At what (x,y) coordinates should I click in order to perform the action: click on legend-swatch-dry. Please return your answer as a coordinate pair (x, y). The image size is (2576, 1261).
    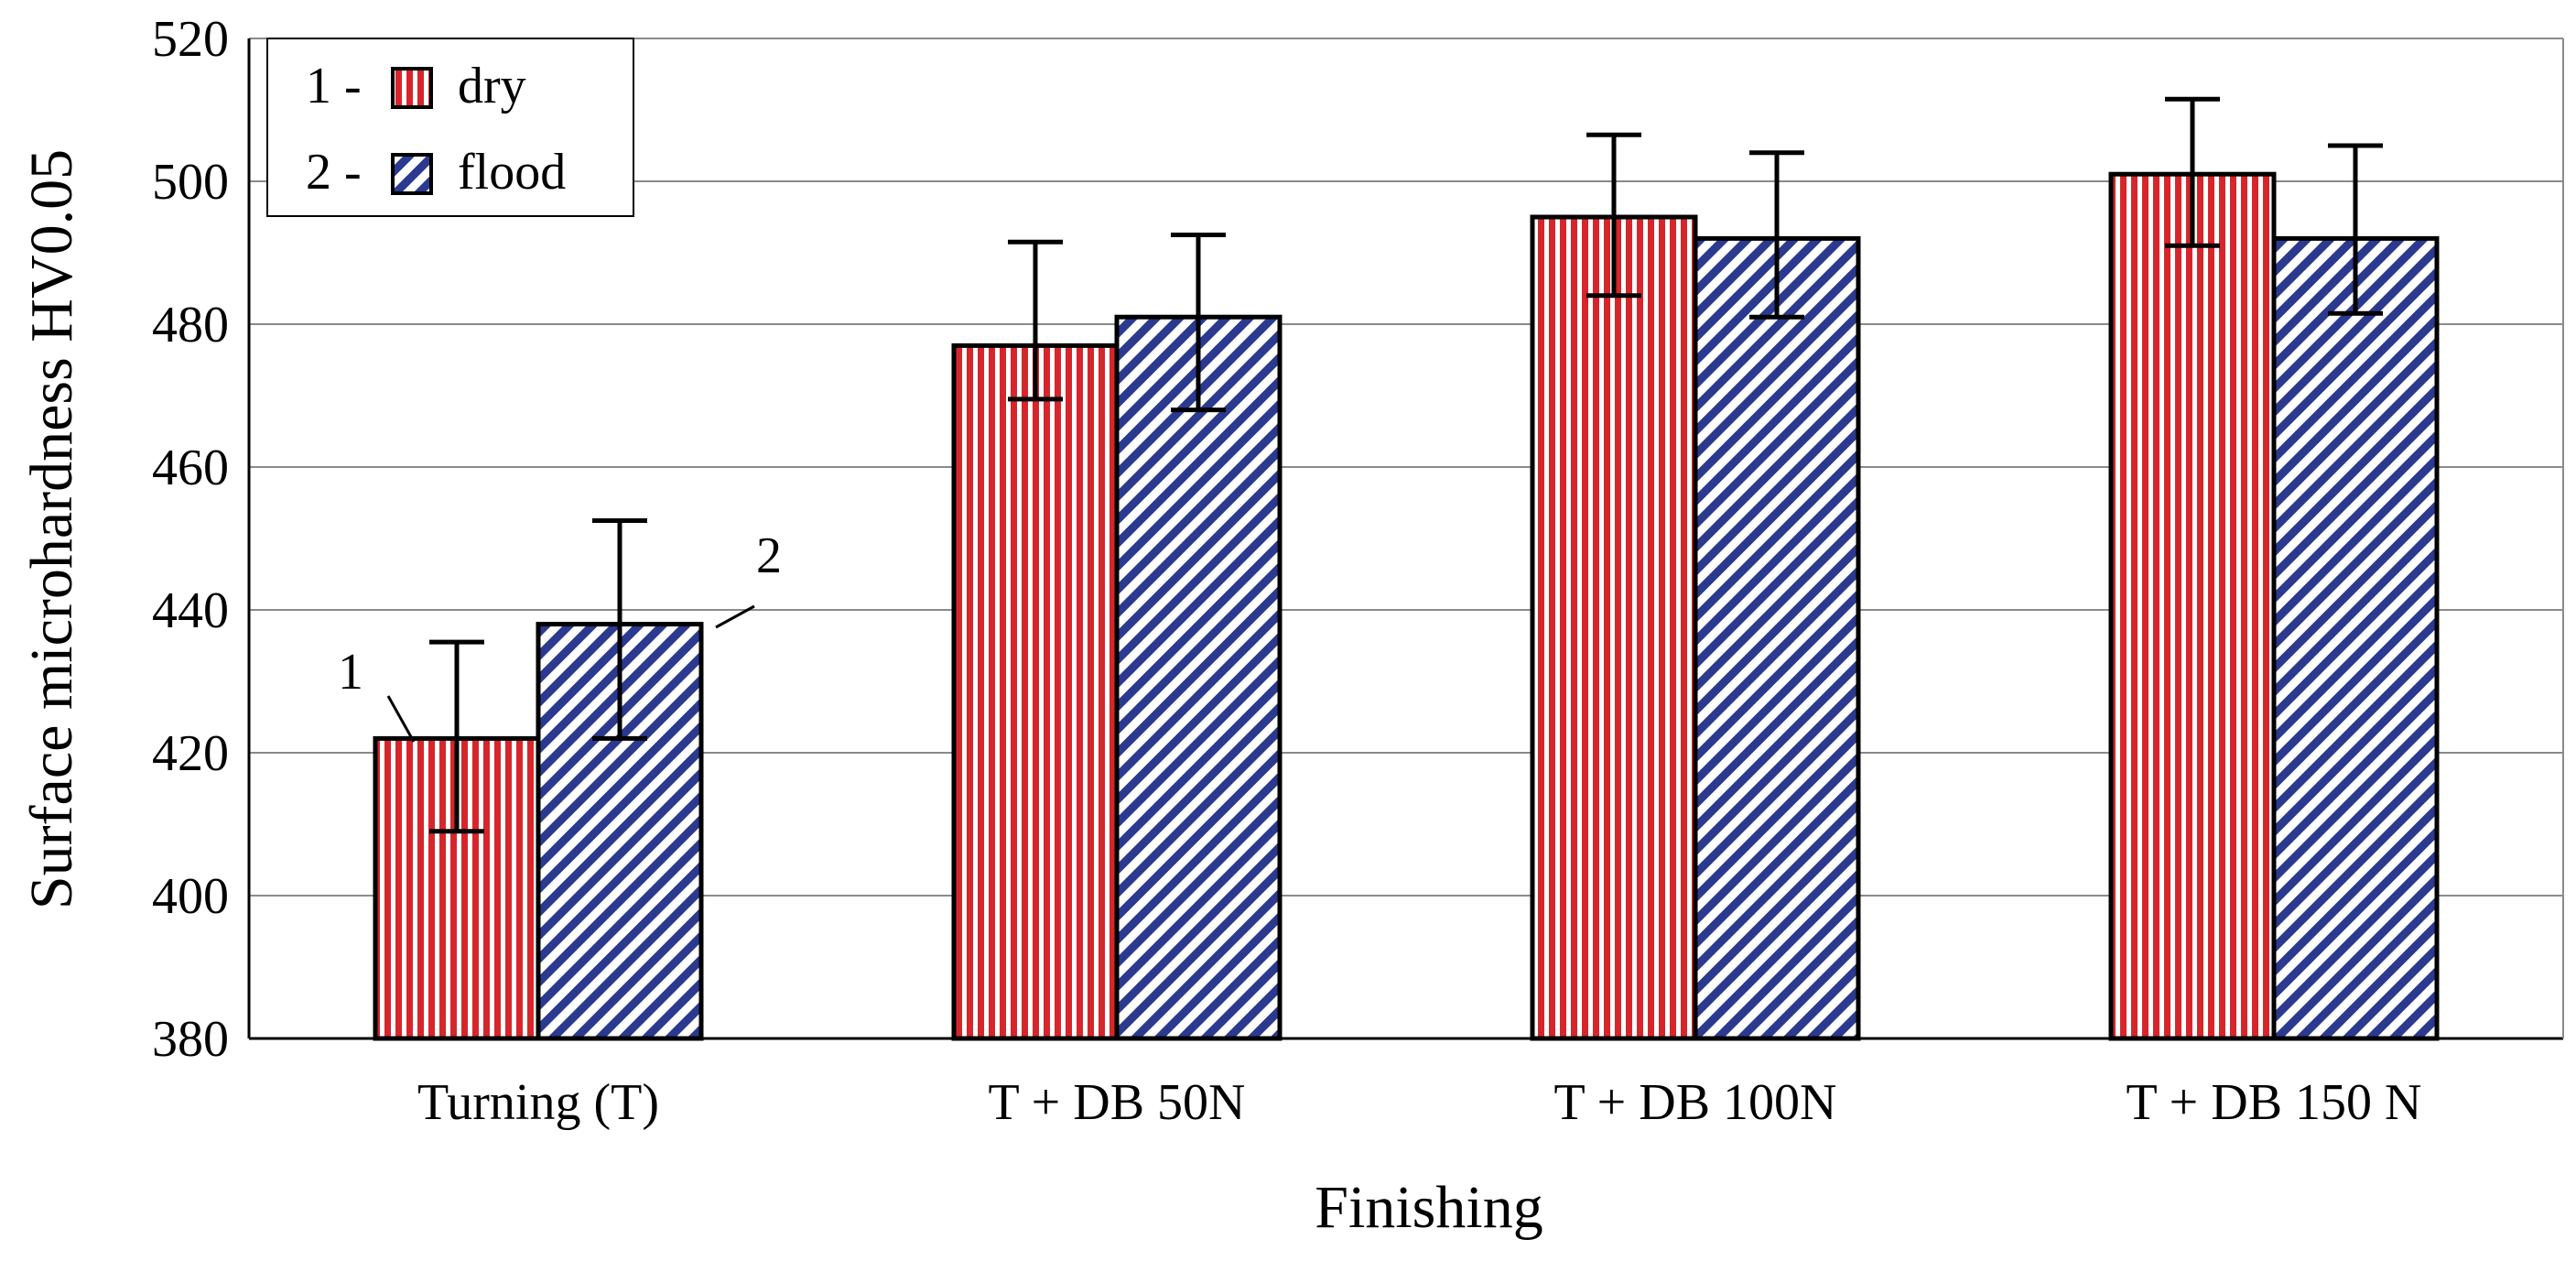
    Looking at the image, I should click on (412, 88).